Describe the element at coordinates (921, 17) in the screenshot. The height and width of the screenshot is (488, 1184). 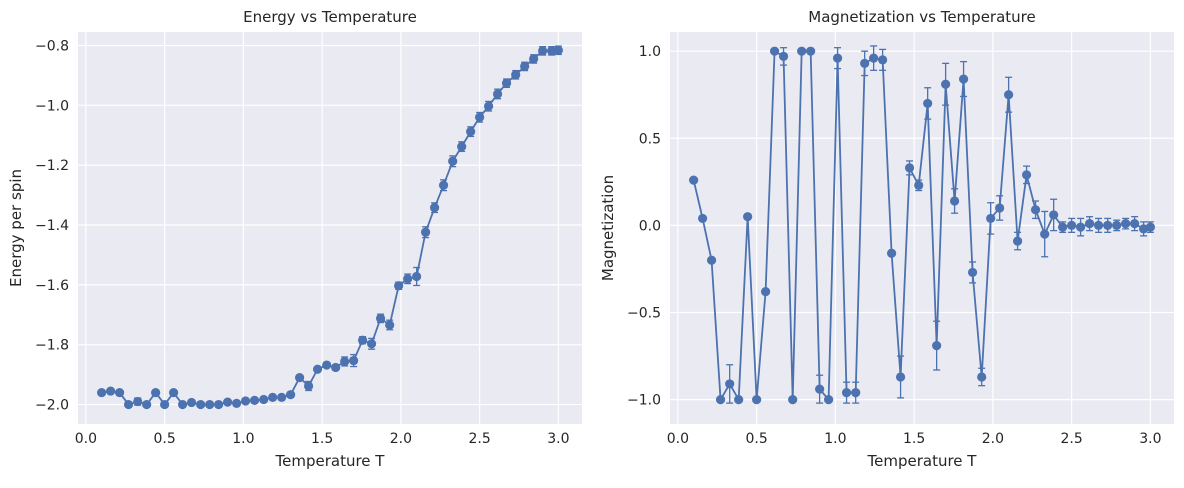
I see `magnetization-title: Magnetization vs Temperature` at that location.